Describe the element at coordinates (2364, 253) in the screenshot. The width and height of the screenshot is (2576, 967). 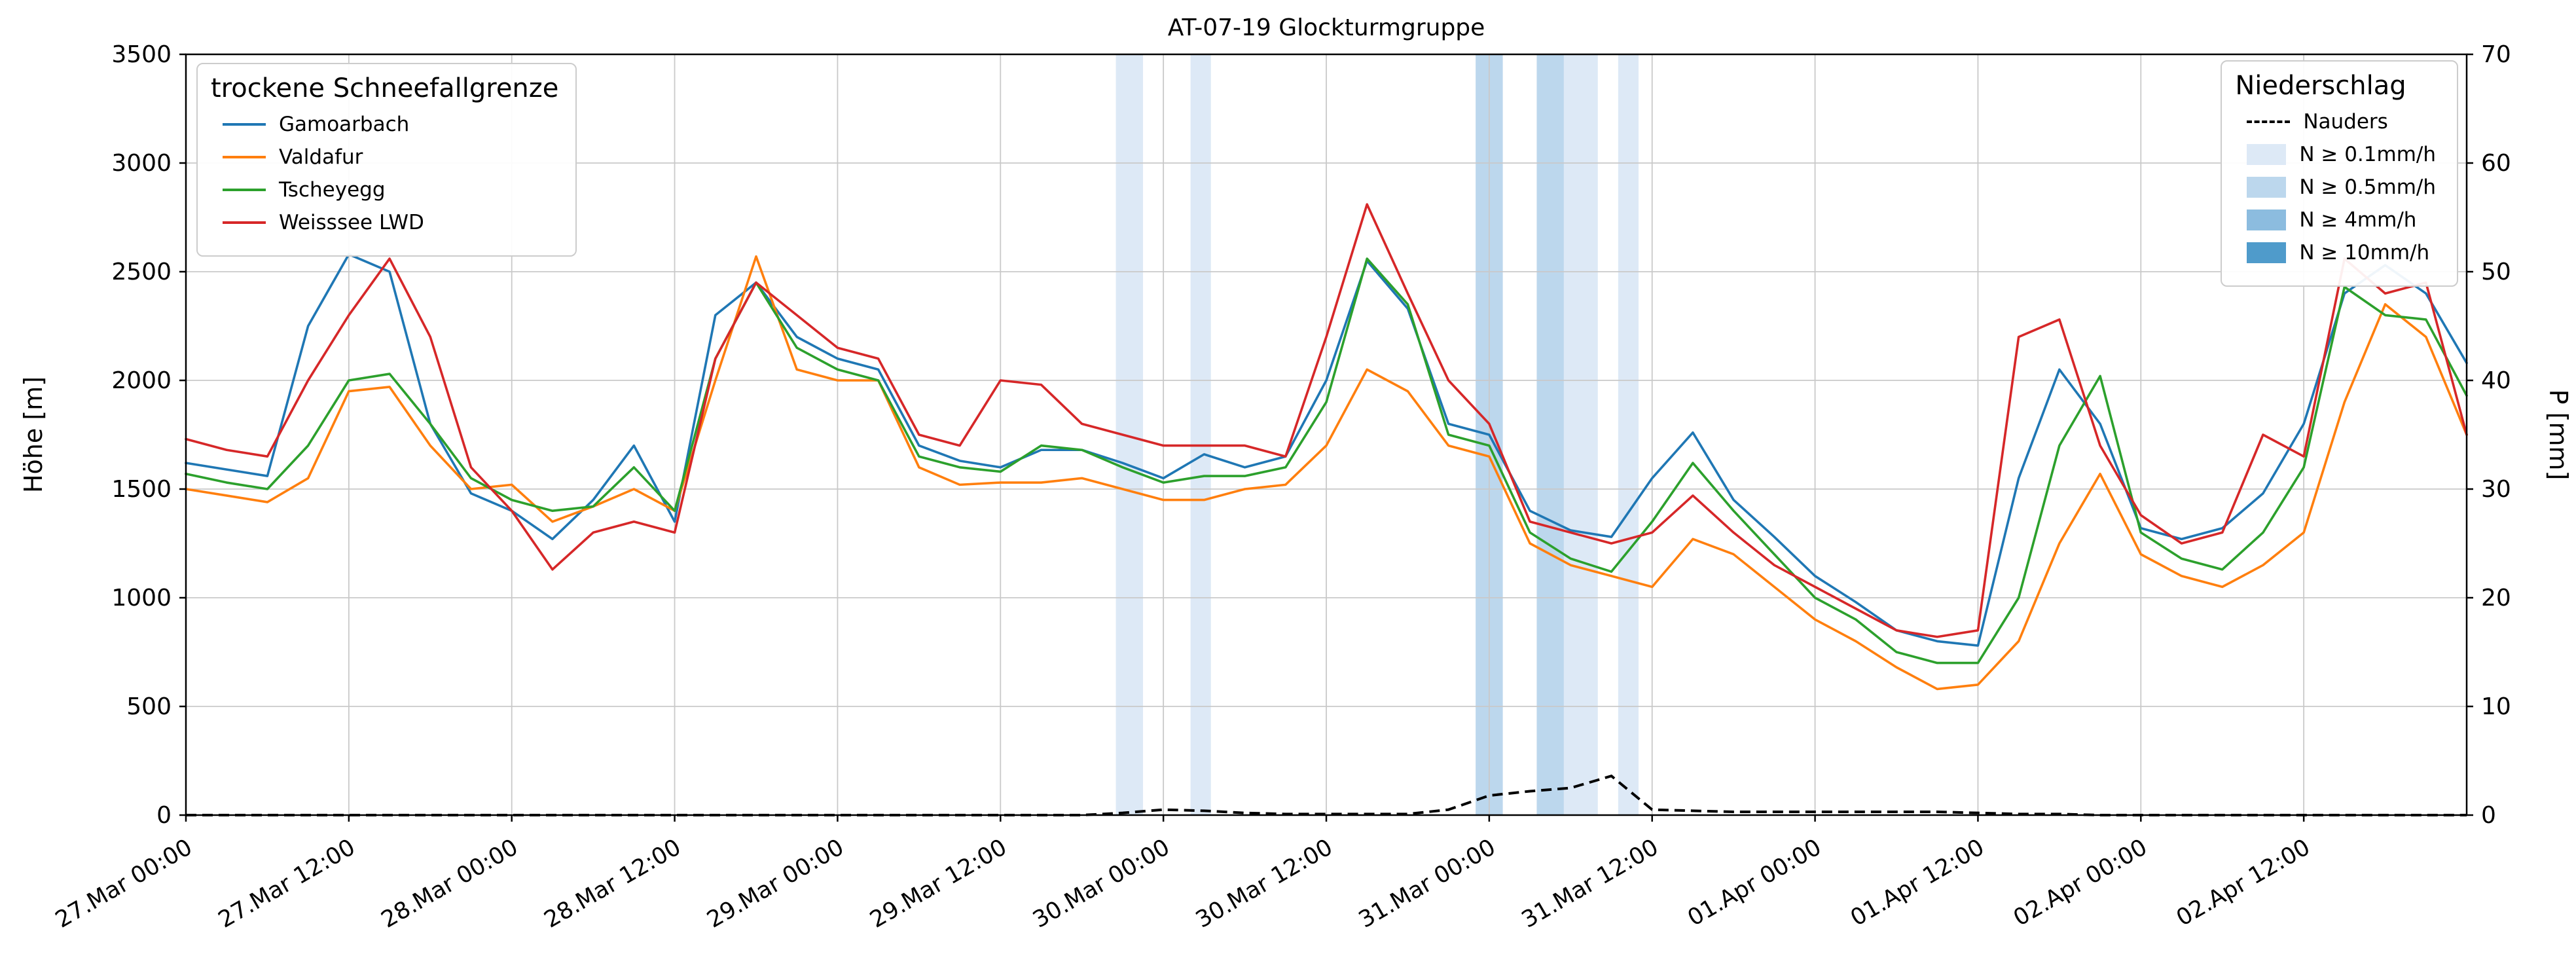
I see `legend-label-n-10: N ≥ 10mm/h` at that location.